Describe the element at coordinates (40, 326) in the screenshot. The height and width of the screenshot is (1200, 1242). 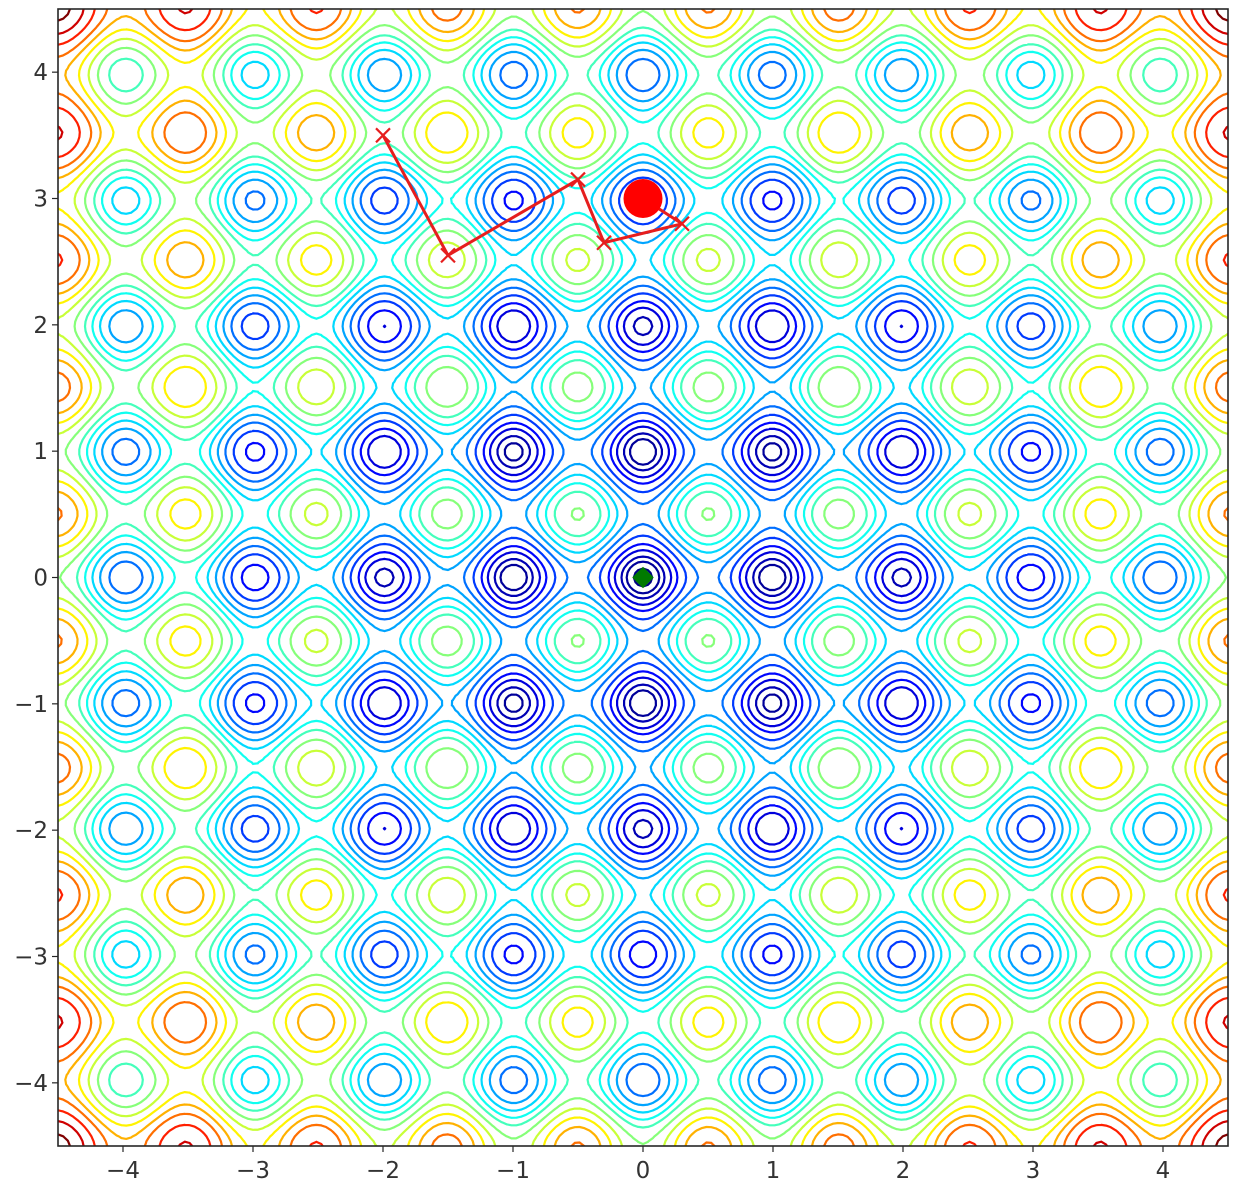
I see `y-tick-label: 2` at that location.